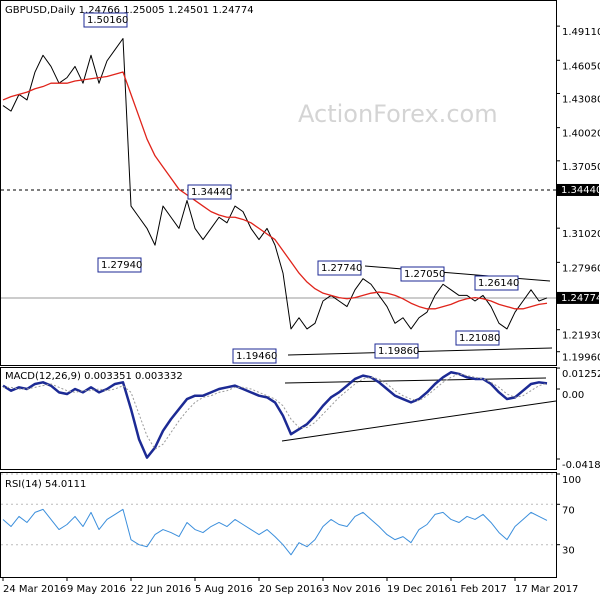 Image resolution: width=600 pixels, height=600 pixels. Describe the element at coordinates (568, 551) in the screenshot. I see `y-tick-label: 30` at that location.